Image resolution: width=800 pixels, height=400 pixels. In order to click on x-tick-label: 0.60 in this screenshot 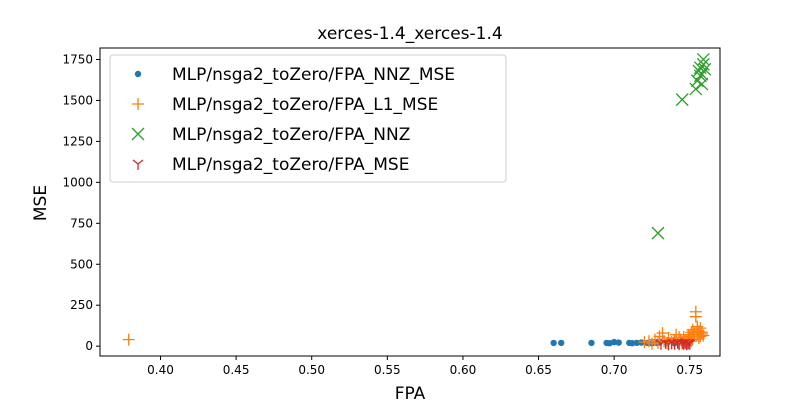, I will do `click(463, 370)`.